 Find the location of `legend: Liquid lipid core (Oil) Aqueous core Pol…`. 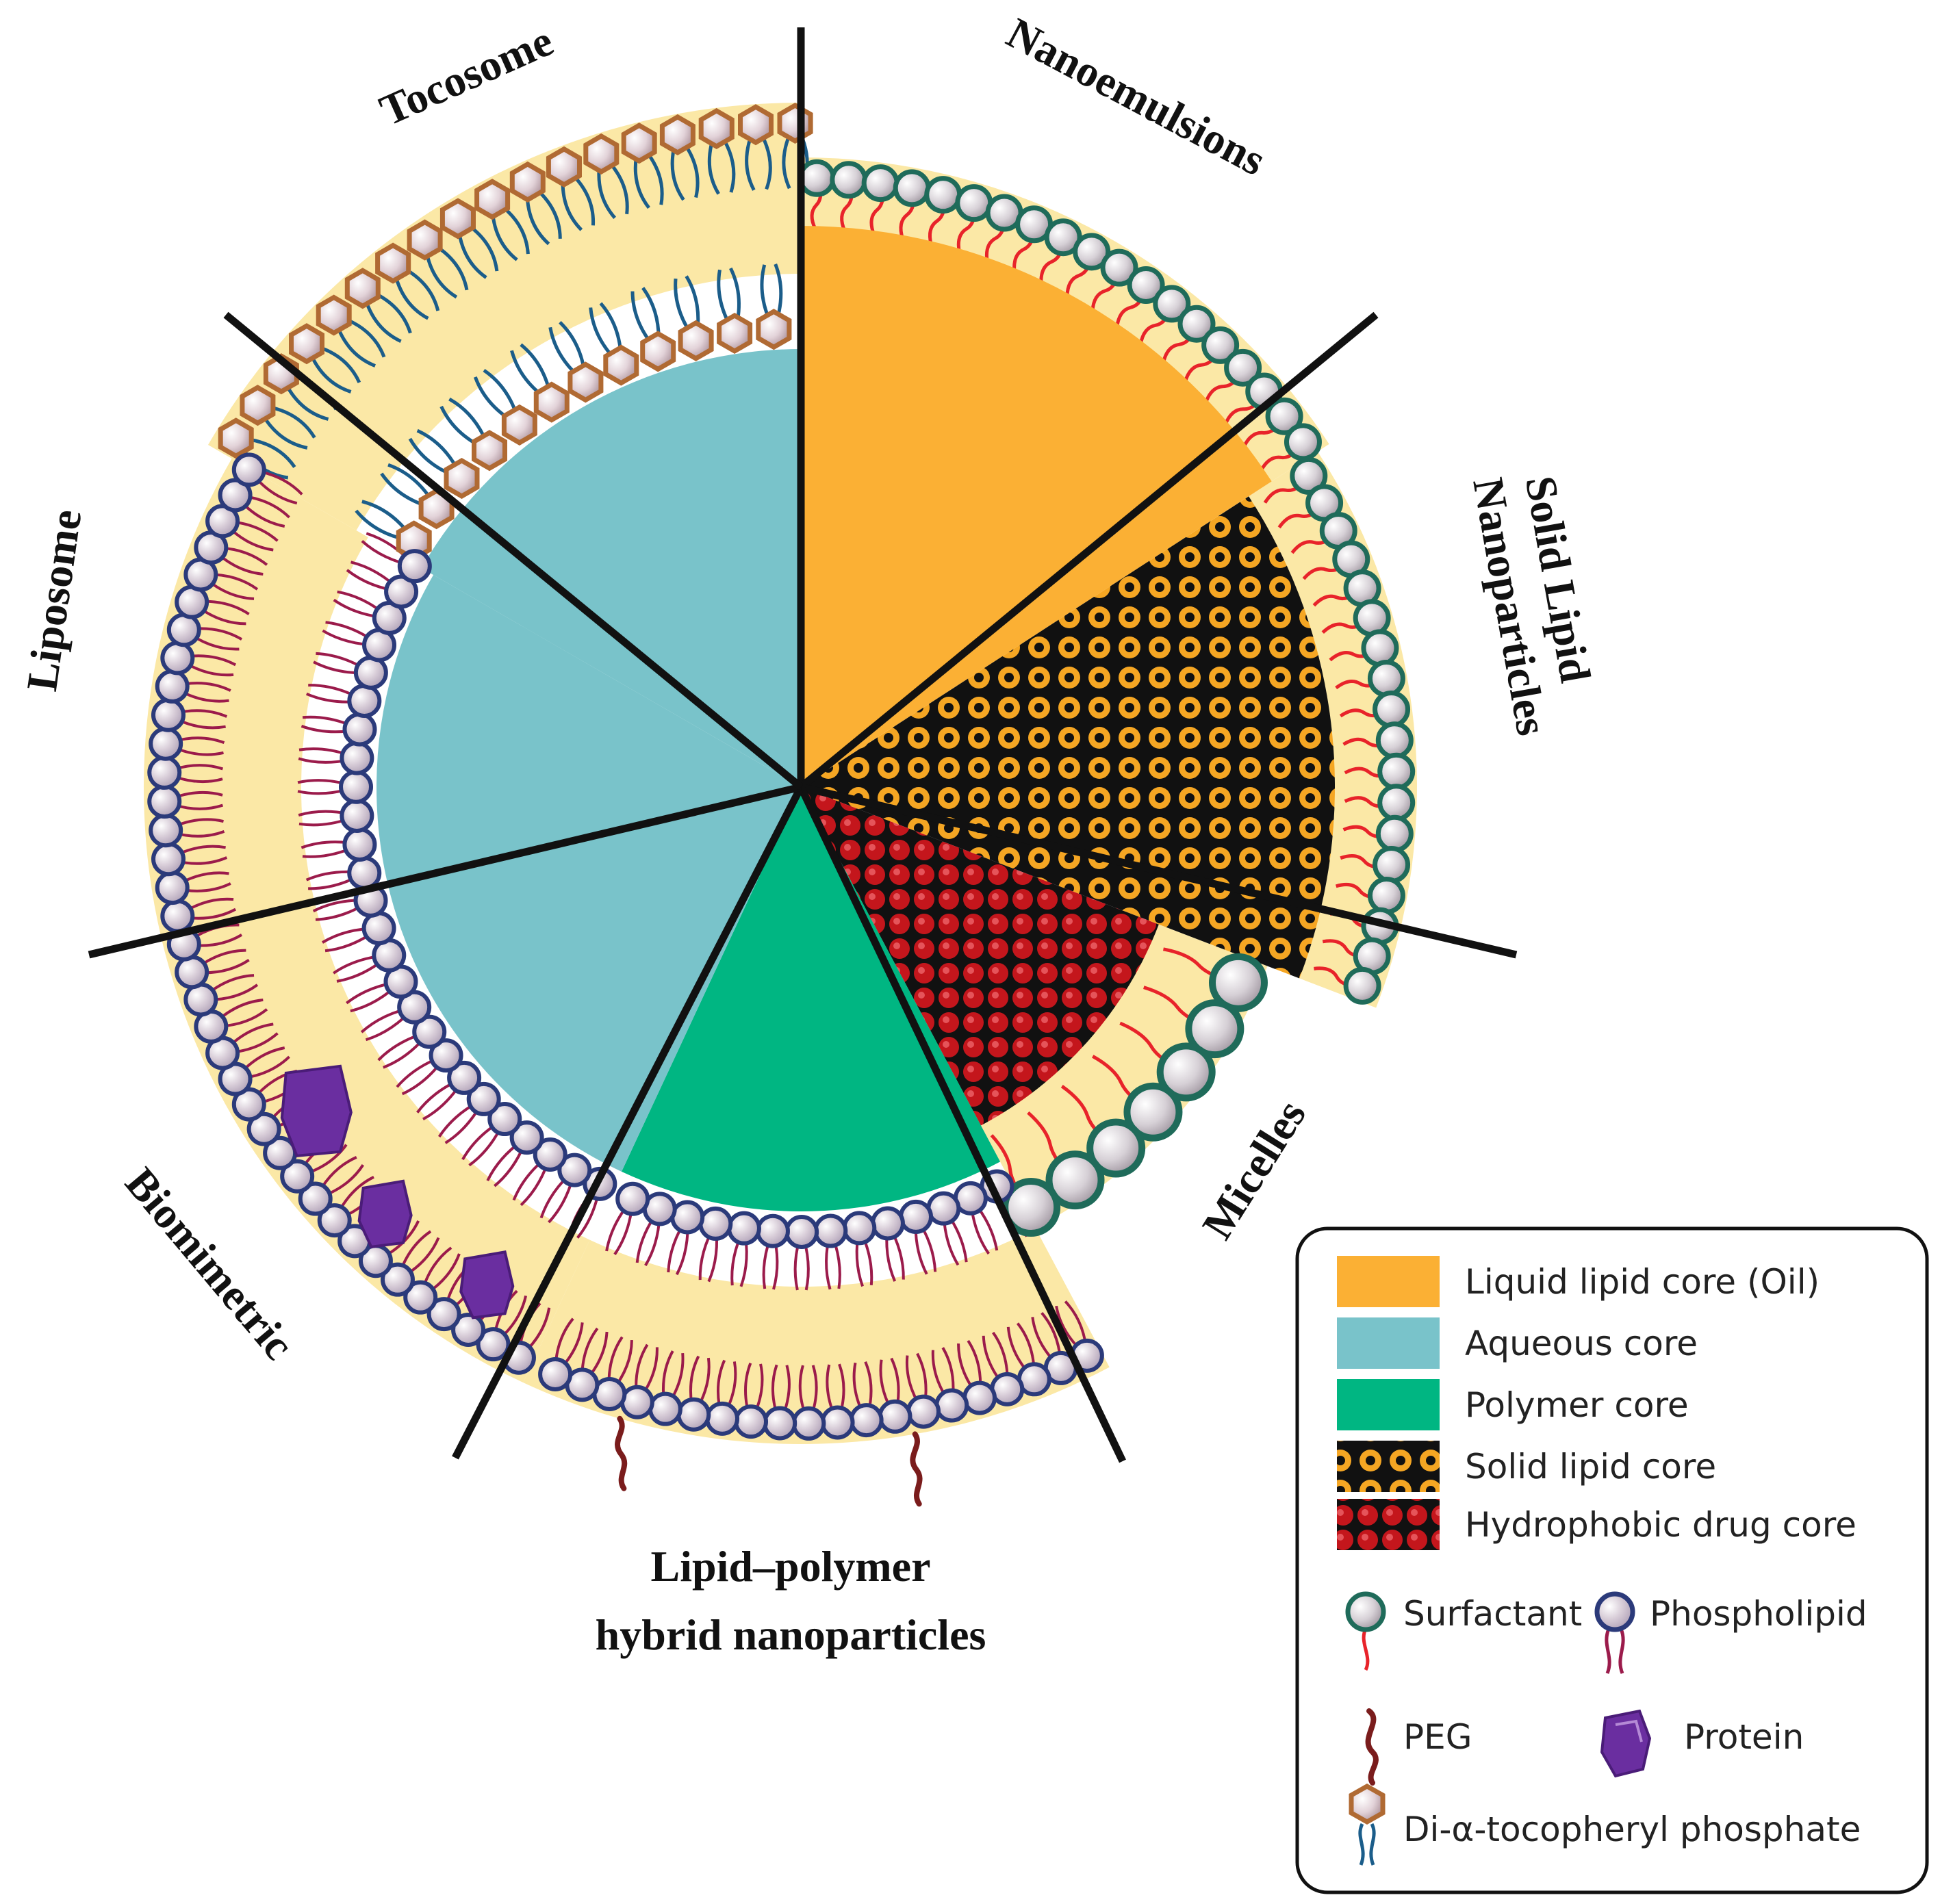

legend: Liquid lipid core (Oil) Aqueous core Pol… is located at coordinates (1612, 1560).